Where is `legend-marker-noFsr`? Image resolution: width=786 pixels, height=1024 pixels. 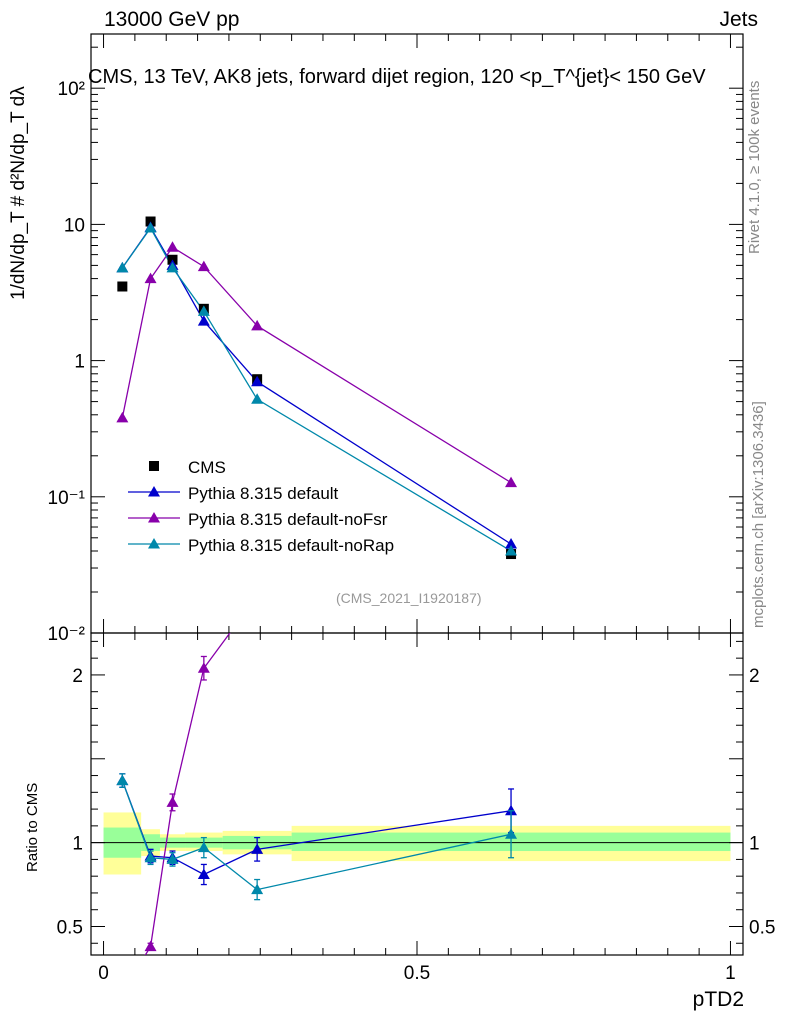
legend-marker-noFsr is located at coordinates (154, 517).